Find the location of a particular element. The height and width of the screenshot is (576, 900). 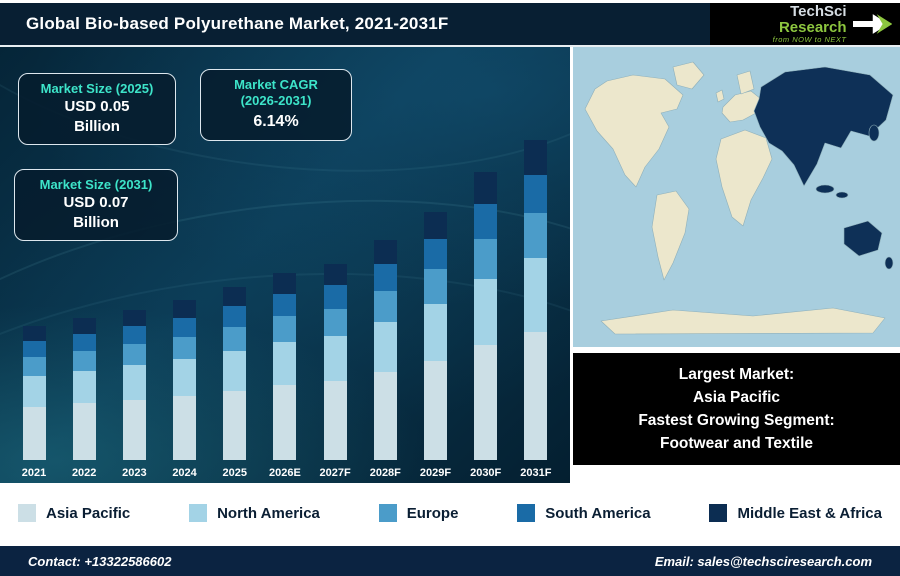

x-axis-label: 2026E is located at coordinates (285, 473).